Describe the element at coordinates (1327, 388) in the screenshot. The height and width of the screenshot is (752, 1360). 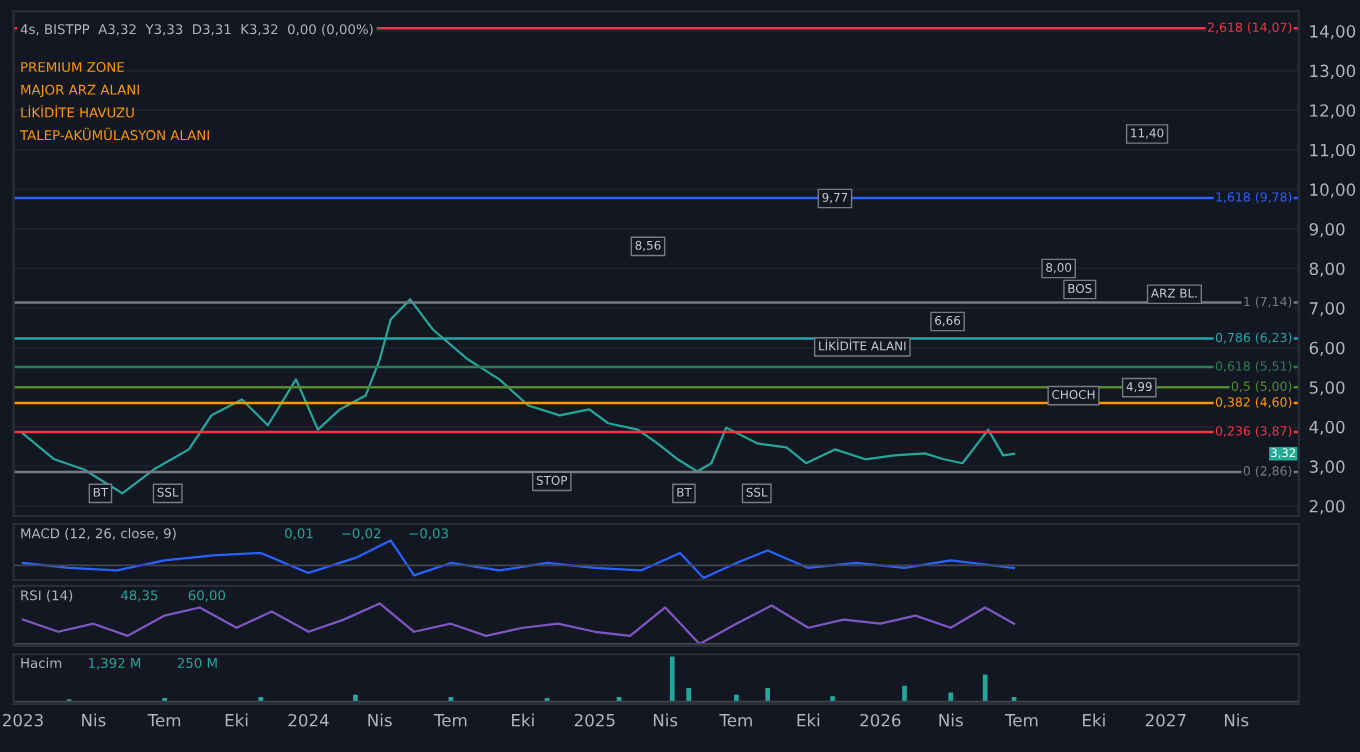
I see `y-tick-label: 5,00` at that location.